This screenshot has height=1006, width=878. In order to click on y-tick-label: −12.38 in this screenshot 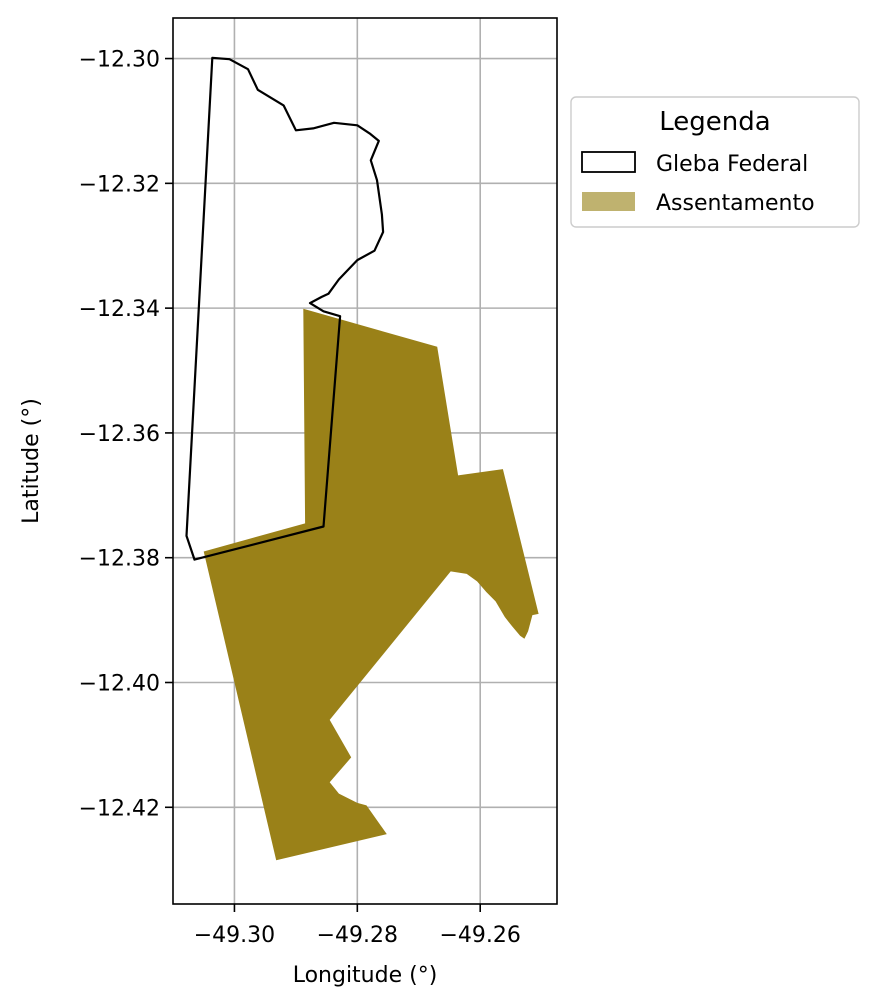, I will do `click(119, 559)`.